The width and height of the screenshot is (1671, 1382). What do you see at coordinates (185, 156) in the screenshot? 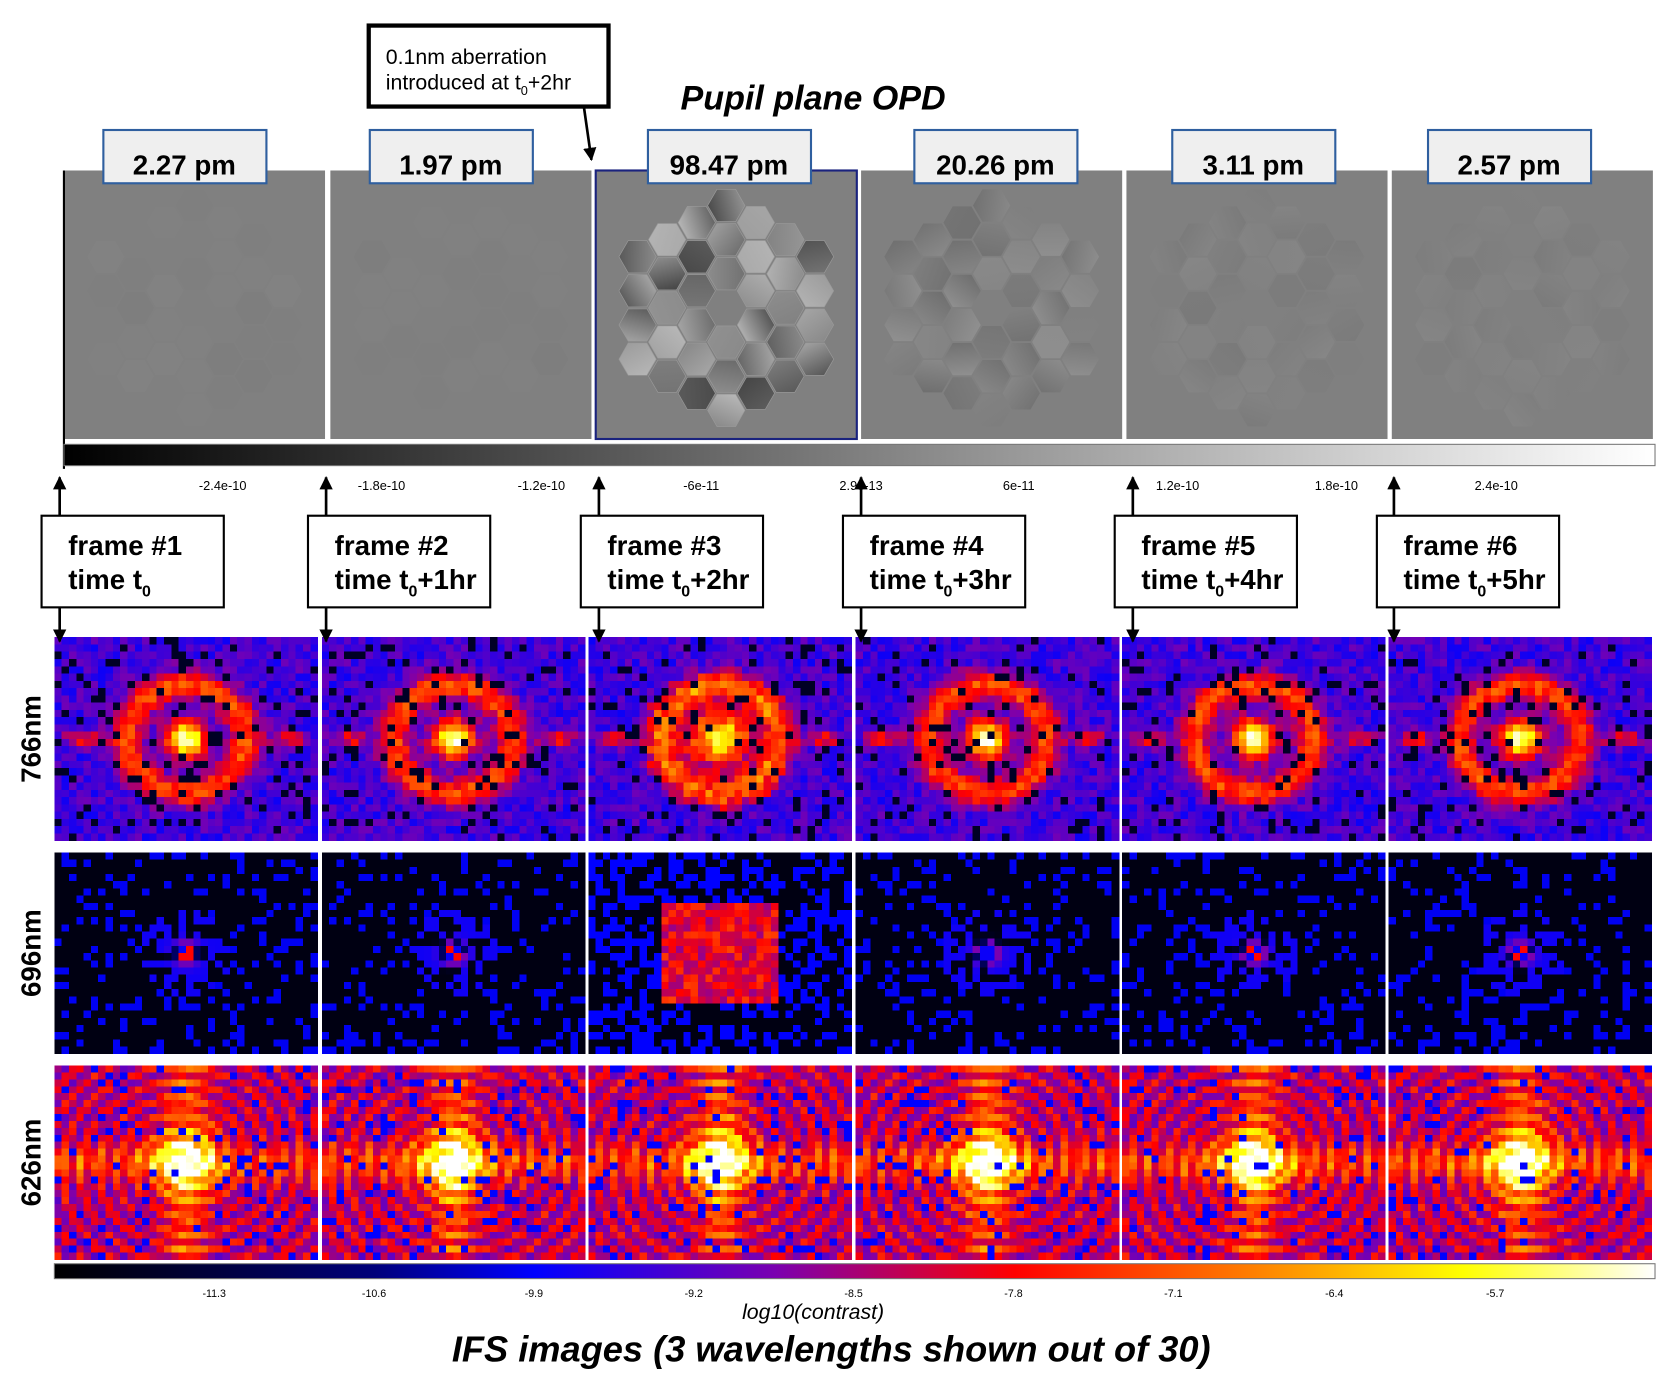
I see `rms-box` at bounding box center [185, 156].